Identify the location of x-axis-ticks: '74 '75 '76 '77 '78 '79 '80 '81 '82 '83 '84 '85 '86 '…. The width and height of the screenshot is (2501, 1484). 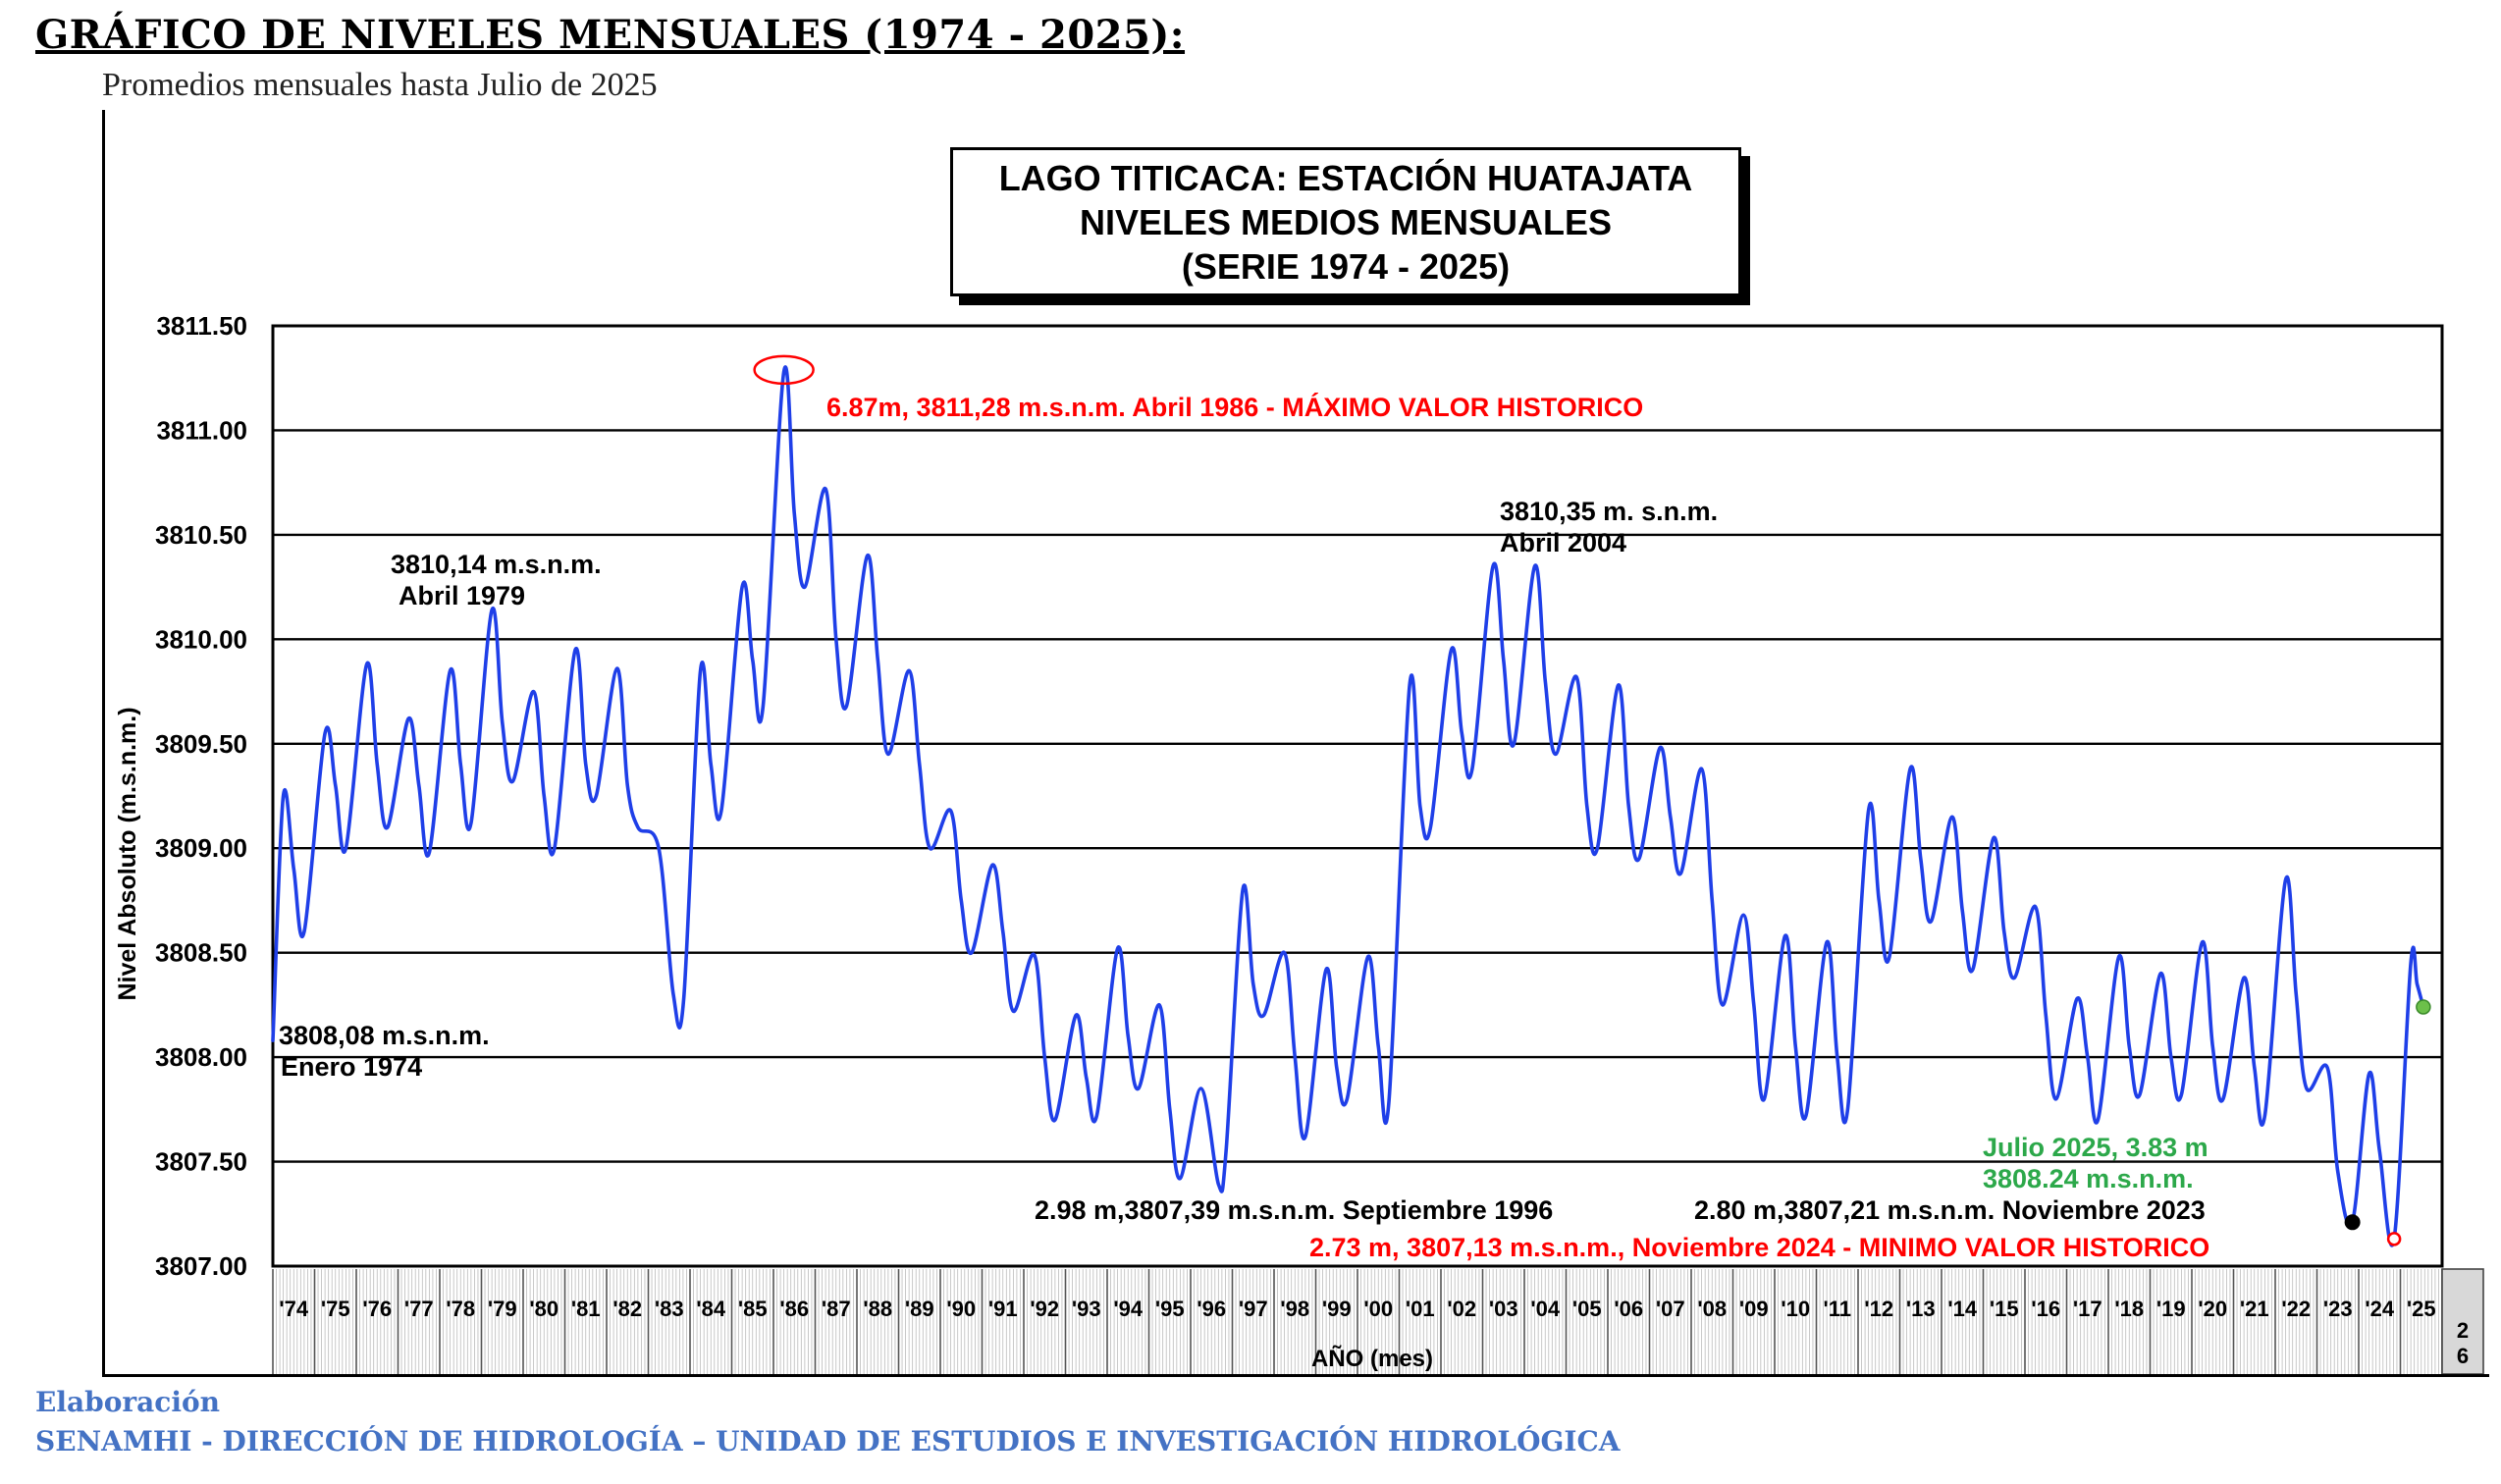
(1378, 1321).